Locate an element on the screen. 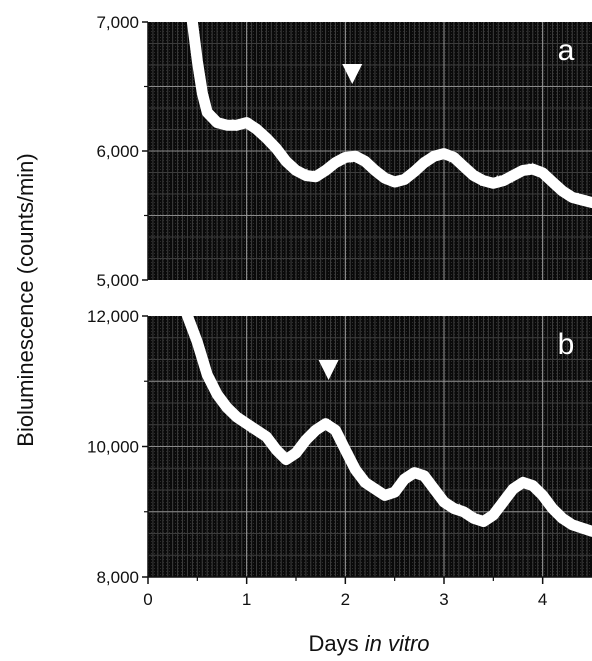 The image size is (592, 661). x-axis-title-italic: in vitro is located at coordinates (397, 643).